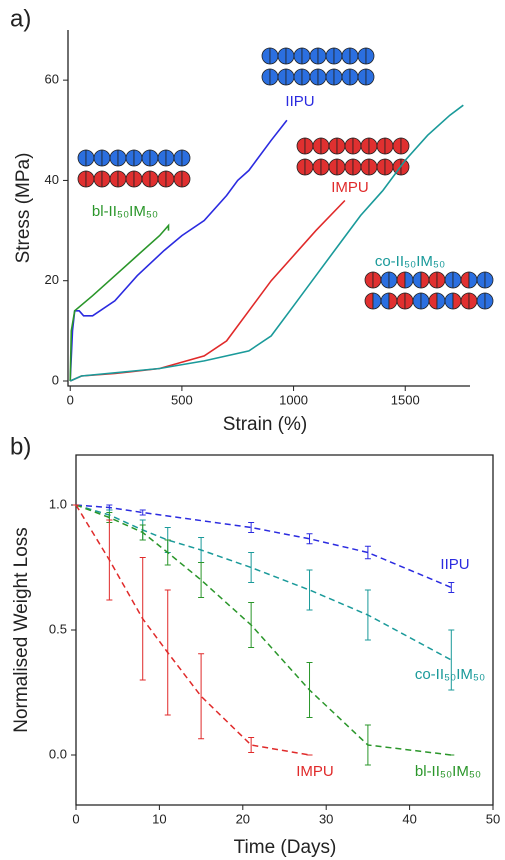 This screenshot has width=505, height=860. What do you see at coordinates (450, 674) in the screenshot?
I see `series-label: co-II₅₀IM₅₀` at bounding box center [450, 674].